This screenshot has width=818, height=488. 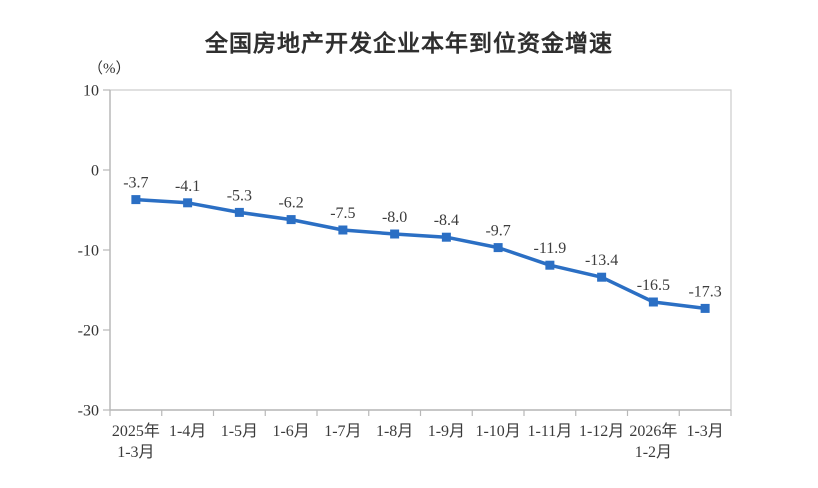 I want to click on data-label: -8.4, so click(x=446, y=220).